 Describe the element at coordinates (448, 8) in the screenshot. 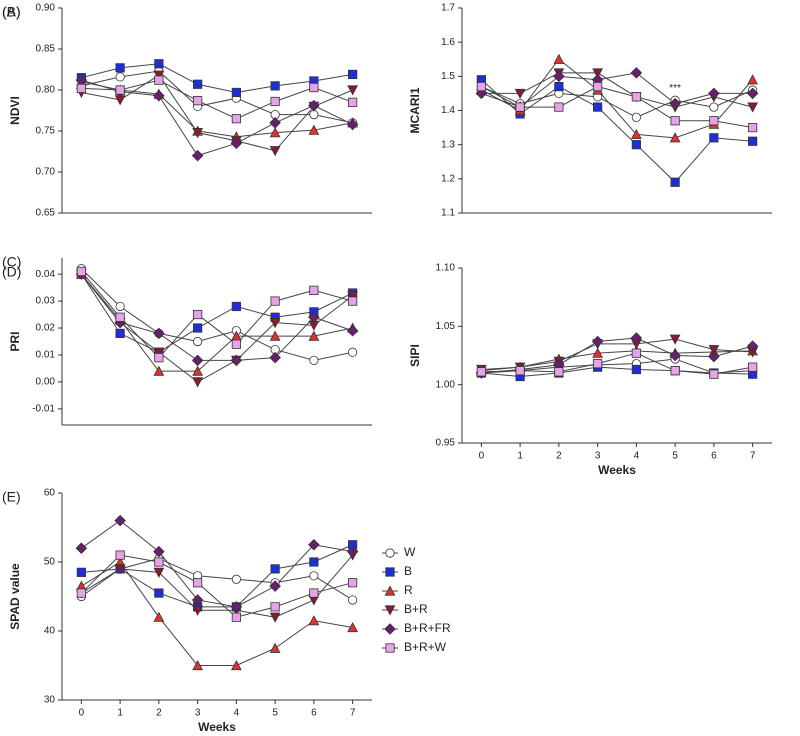

I see `y-tick-label: 1.7` at that location.